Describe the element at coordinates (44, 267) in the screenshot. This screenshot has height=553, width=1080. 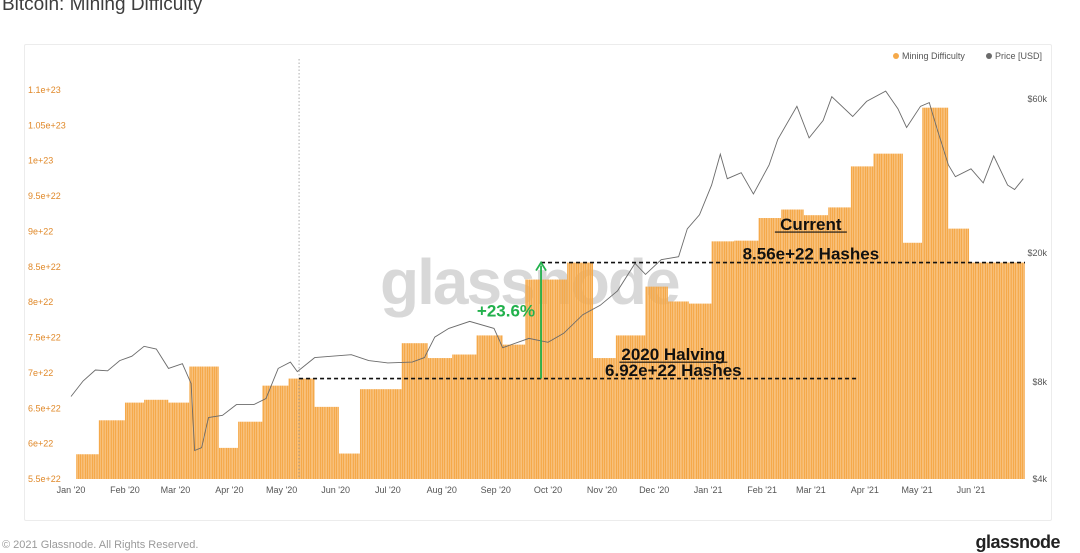
I see `left-axis-tick-label: 8.5e+22` at that location.